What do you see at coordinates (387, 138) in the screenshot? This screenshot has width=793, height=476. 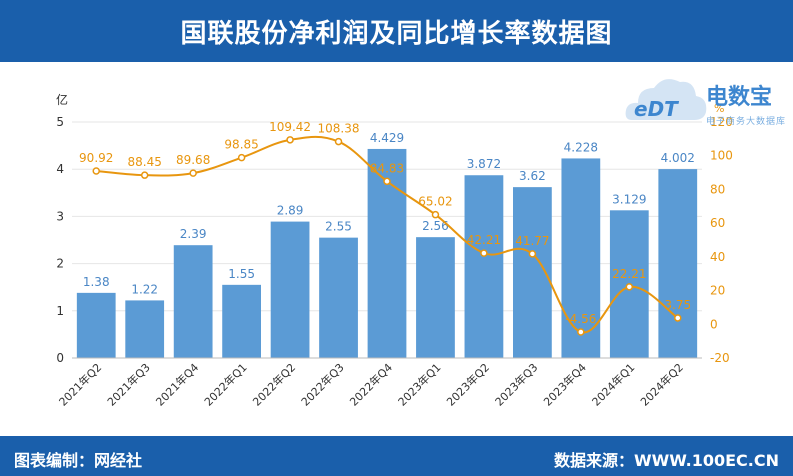 I see `bar-value-label: 4.429` at bounding box center [387, 138].